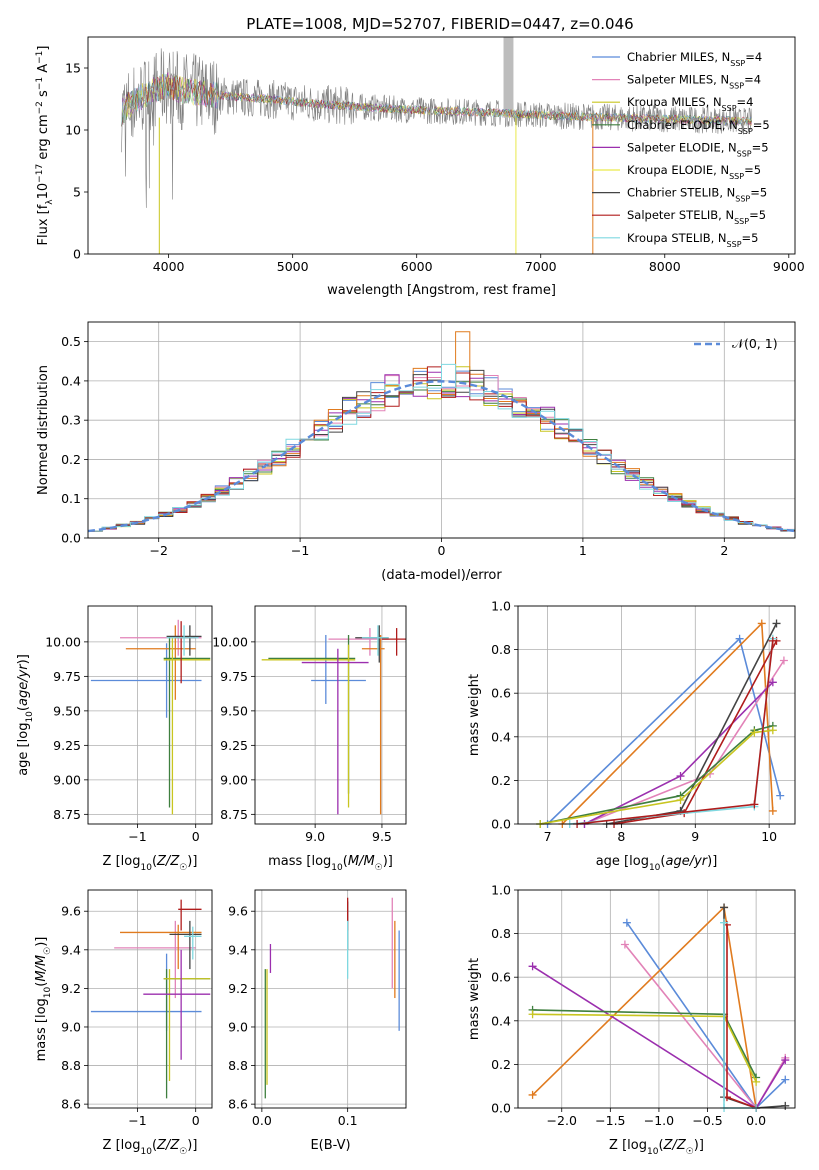 This screenshot has height=1170, width=819. I want to click on y-tick-label: 9.4, so click(71, 949).